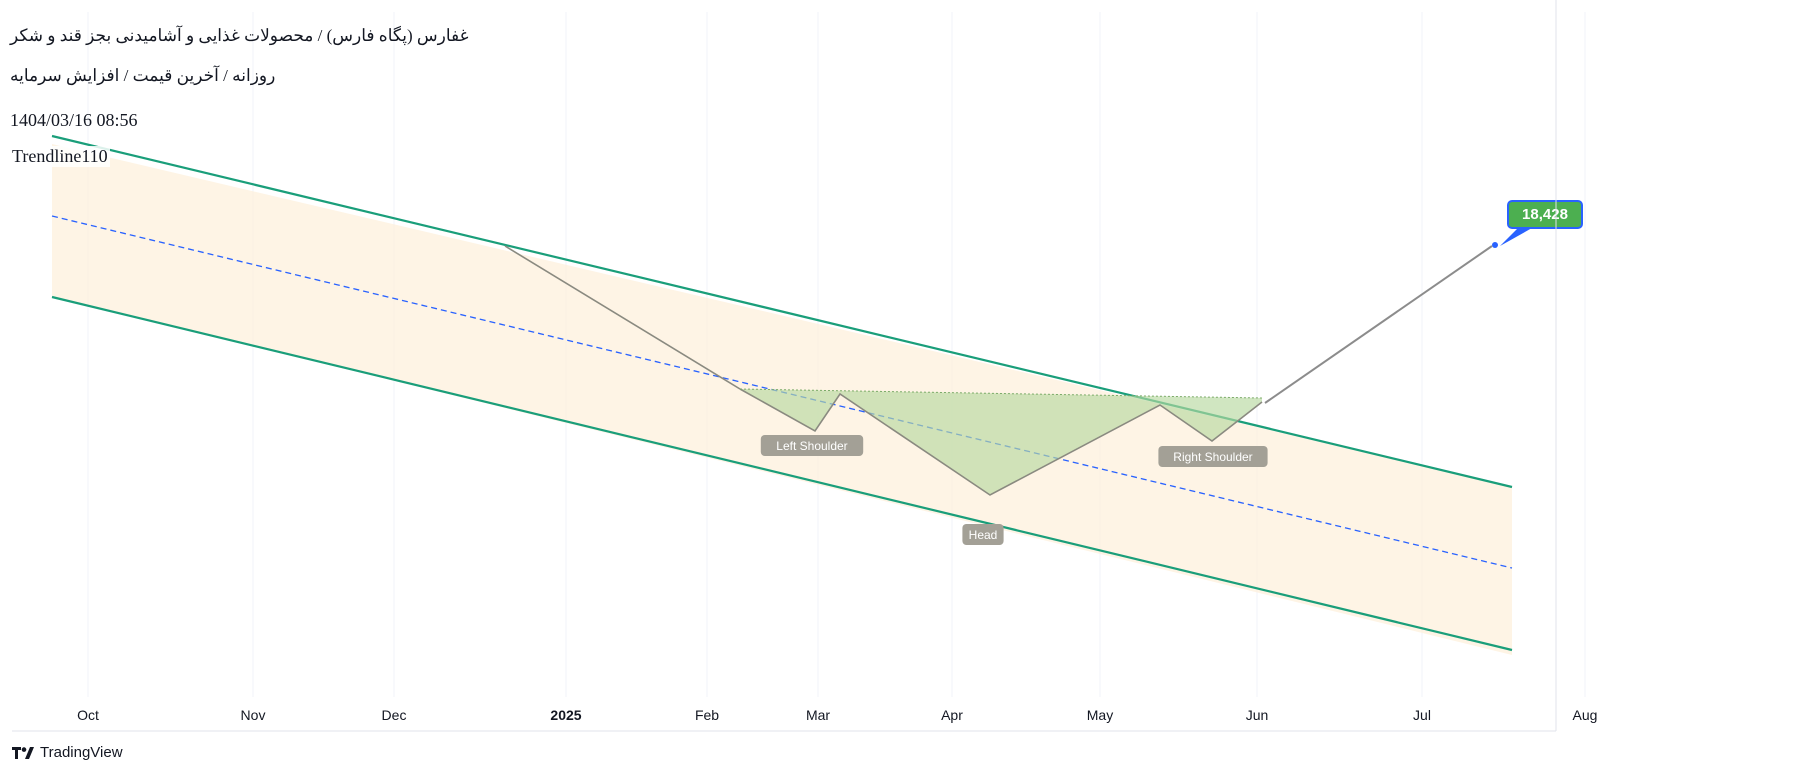 The image size is (1816, 781). Describe the element at coordinates (60, 156) in the screenshot. I see `indicator-label: Trendline110` at that location.